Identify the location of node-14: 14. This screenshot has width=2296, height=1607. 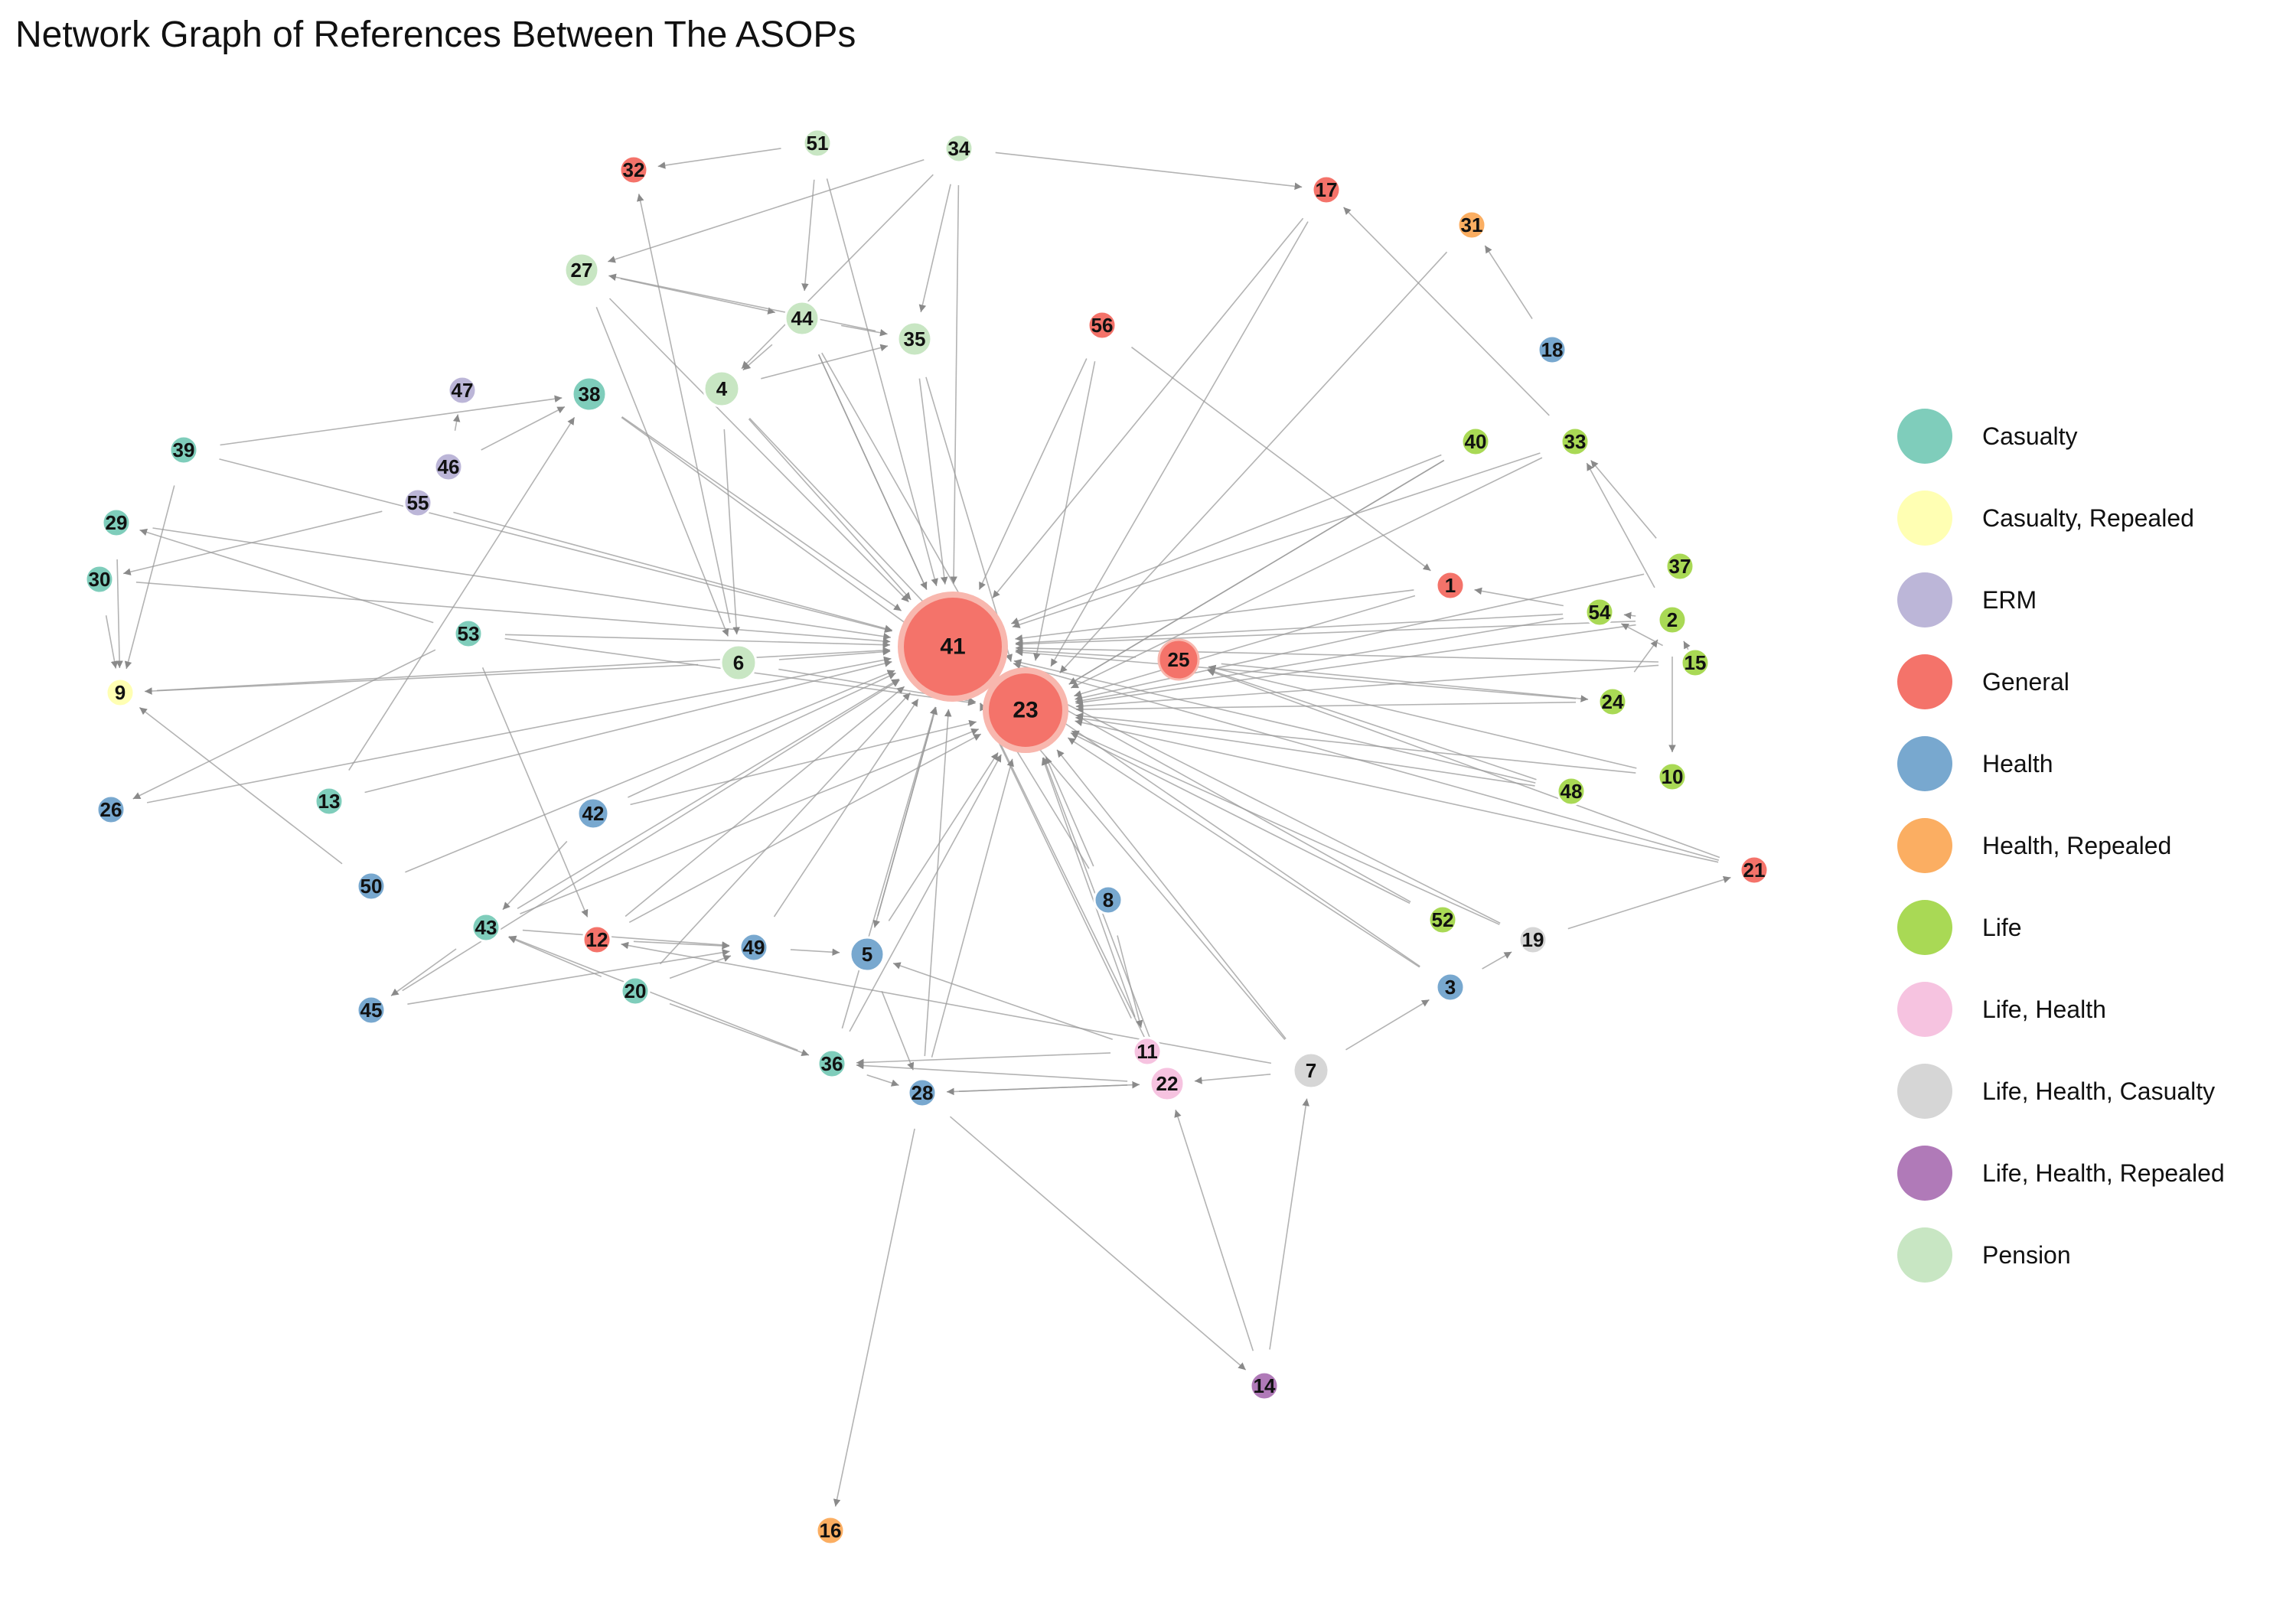
(1264, 1386).